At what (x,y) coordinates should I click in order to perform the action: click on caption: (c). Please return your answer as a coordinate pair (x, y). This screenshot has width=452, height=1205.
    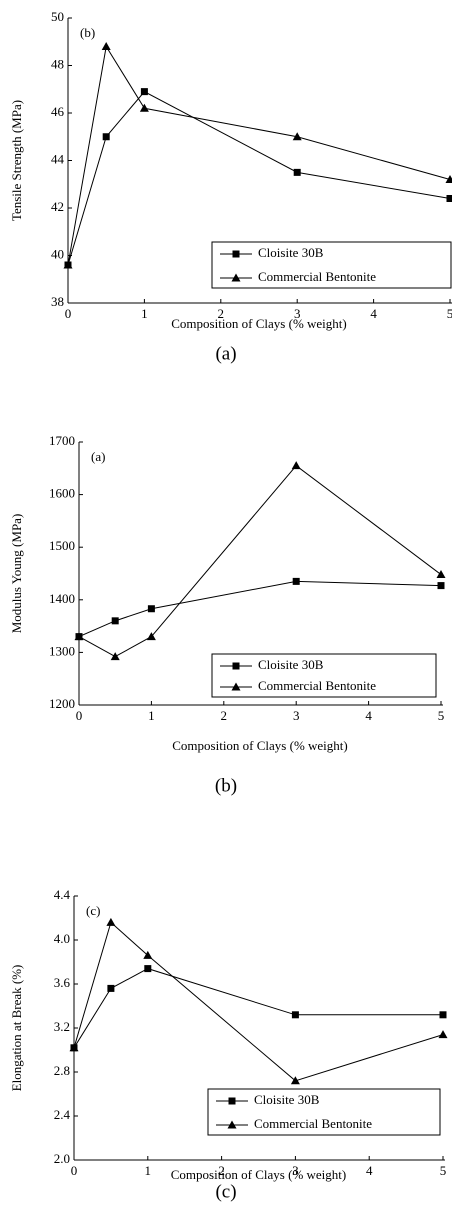
    Looking at the image, I should click on (225, 1191).